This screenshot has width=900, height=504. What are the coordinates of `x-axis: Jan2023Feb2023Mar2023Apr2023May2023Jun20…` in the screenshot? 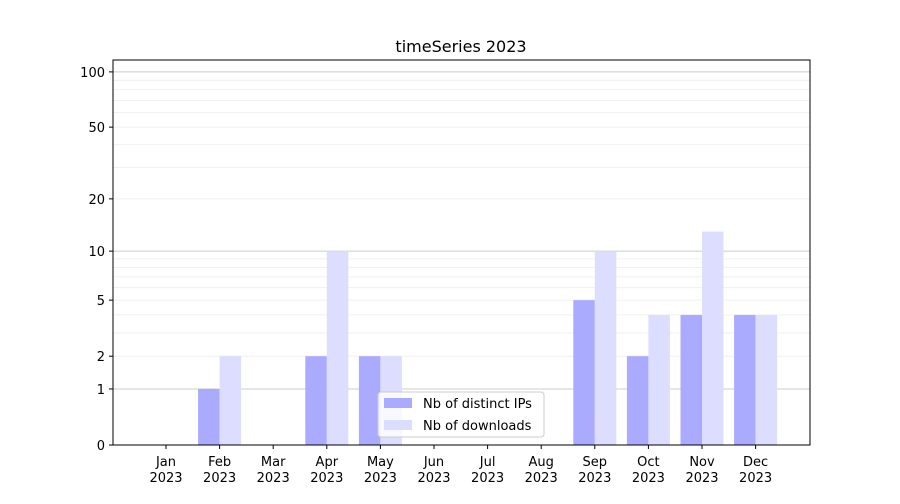 It's located at (460, 465).